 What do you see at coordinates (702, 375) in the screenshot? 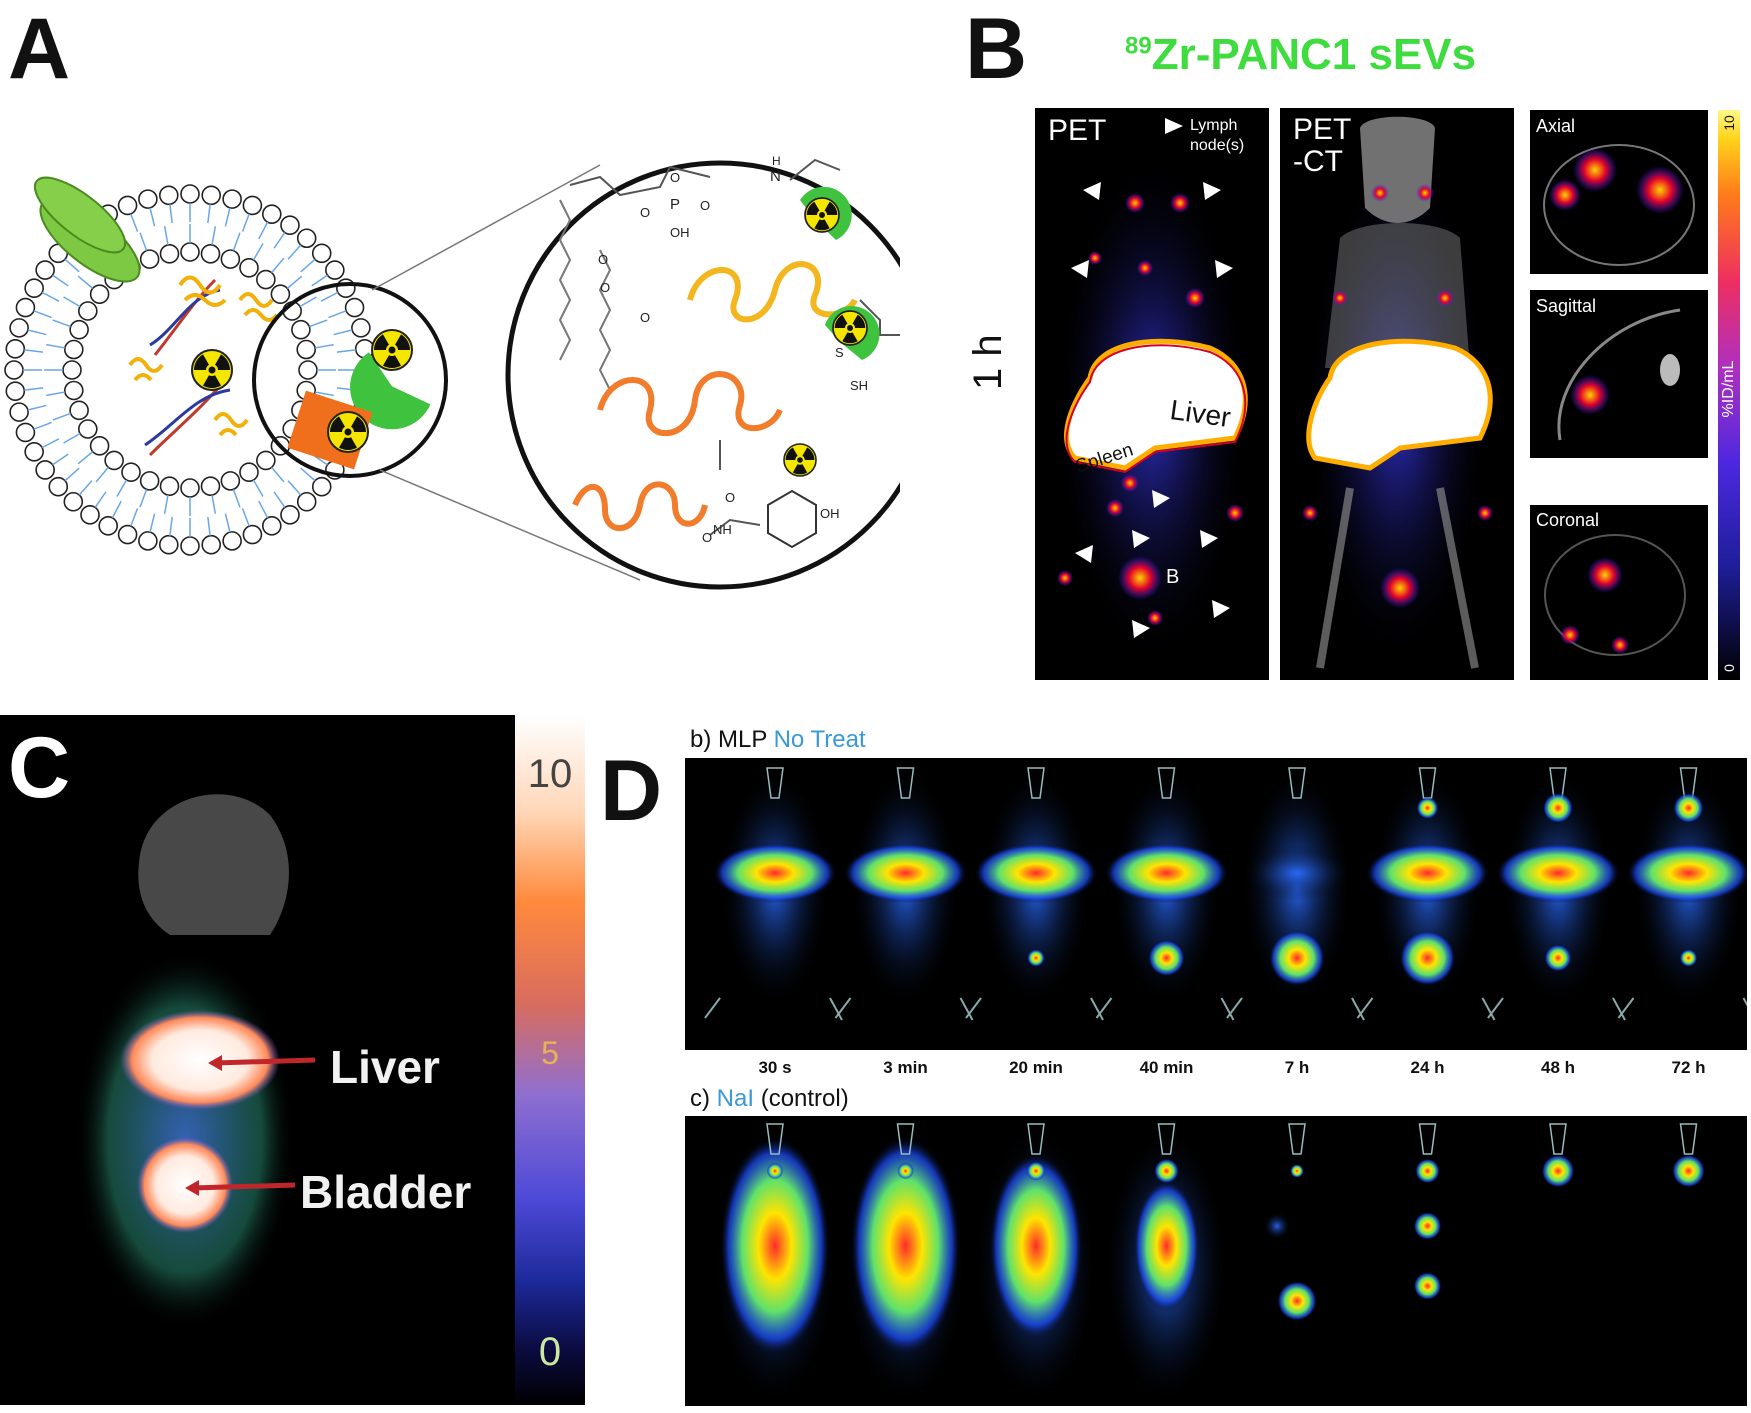
I see `magnifier-large-circle` at bounding box center [702, 375].